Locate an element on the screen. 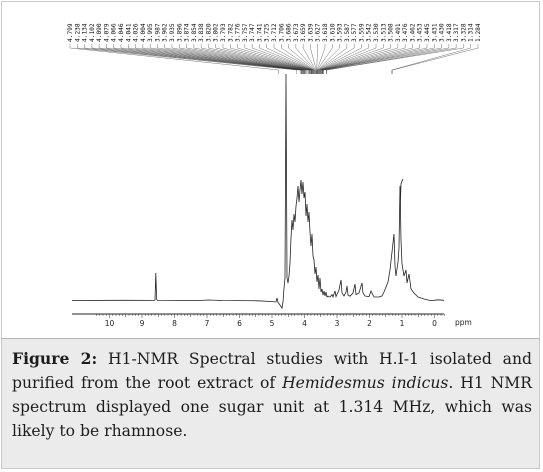 This screenshot has width=543, height=472. peak-label: 3.686 is located at coordinates (289, 32).